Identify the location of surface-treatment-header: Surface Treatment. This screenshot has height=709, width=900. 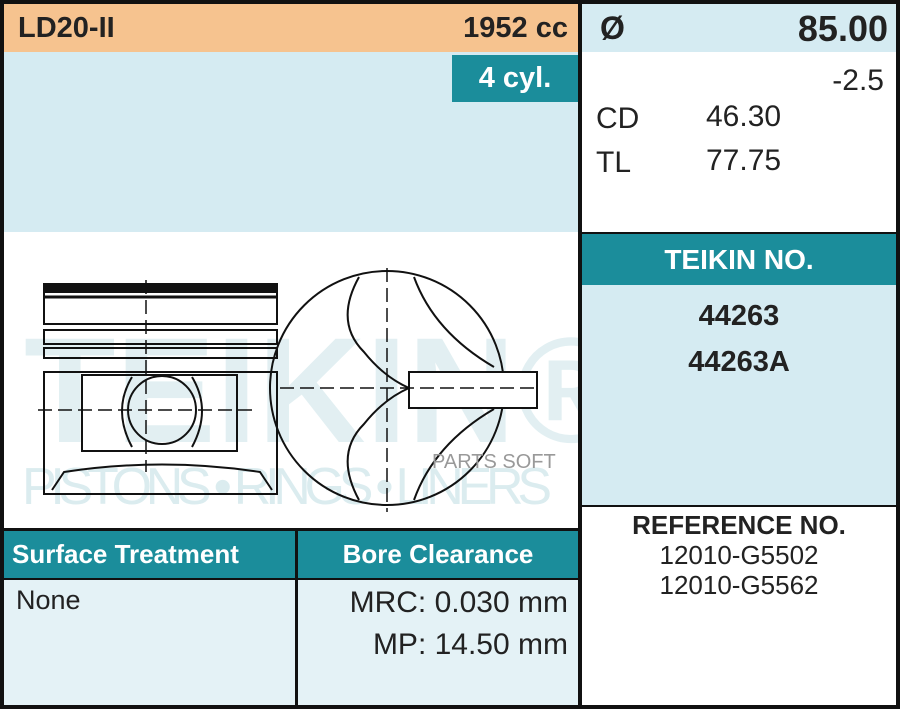
(149, 554).